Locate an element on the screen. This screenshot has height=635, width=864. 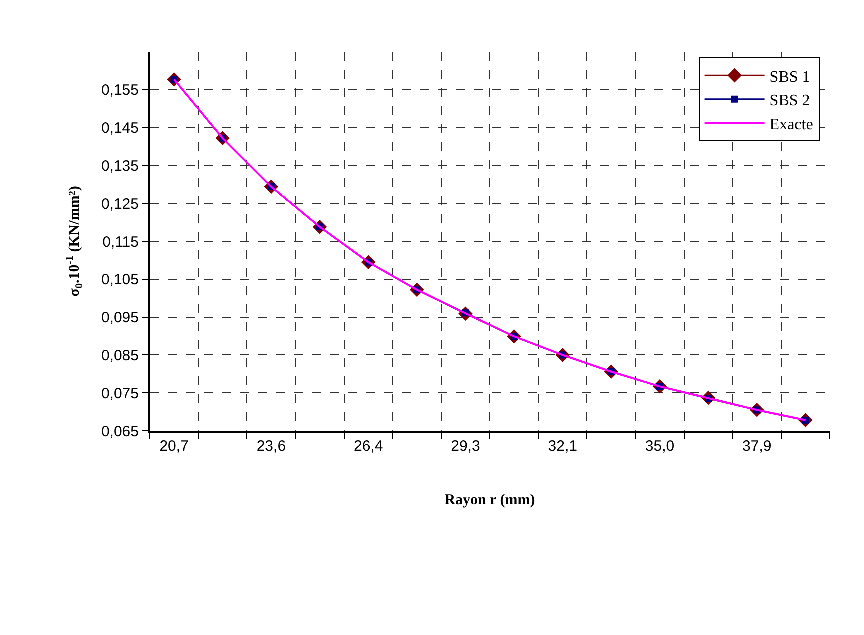
x-tick-label: 29,3 is located at coordinates (465, 446).